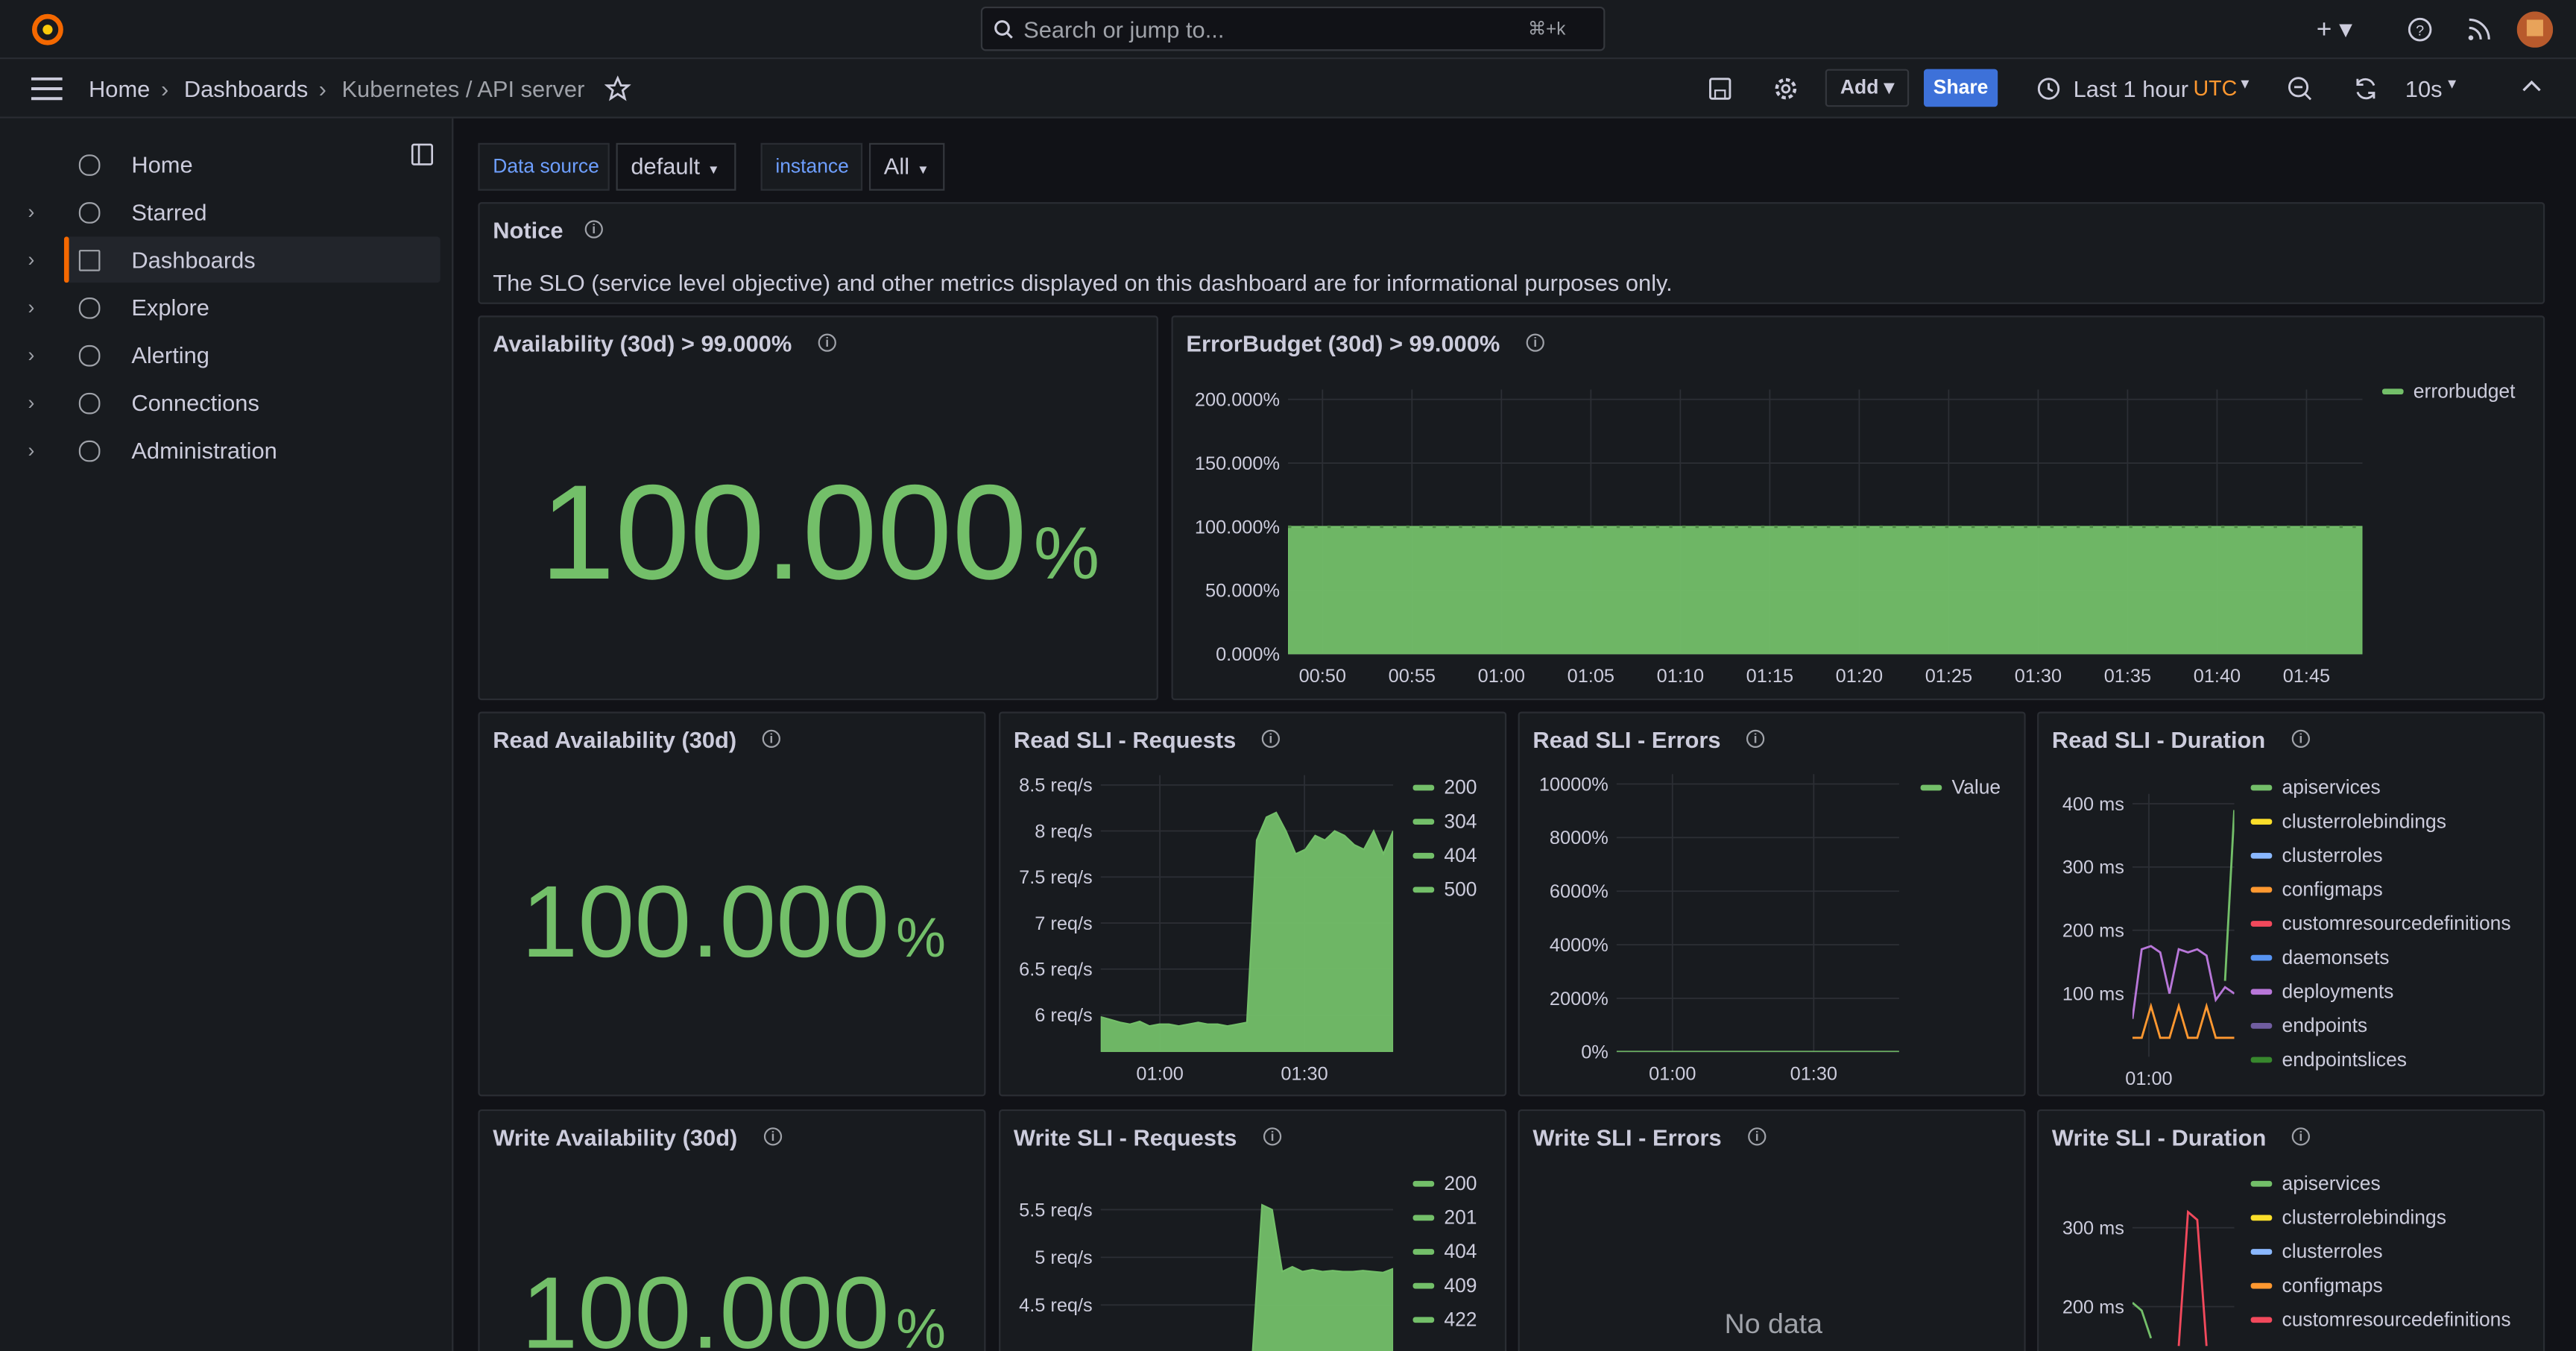 This screenshot has height=1351, width=2576. What do you see at coordinates (2331, 1183) in the screenshot?
I see `legend-label: apiservices` at bounding box center [2331, 1183].